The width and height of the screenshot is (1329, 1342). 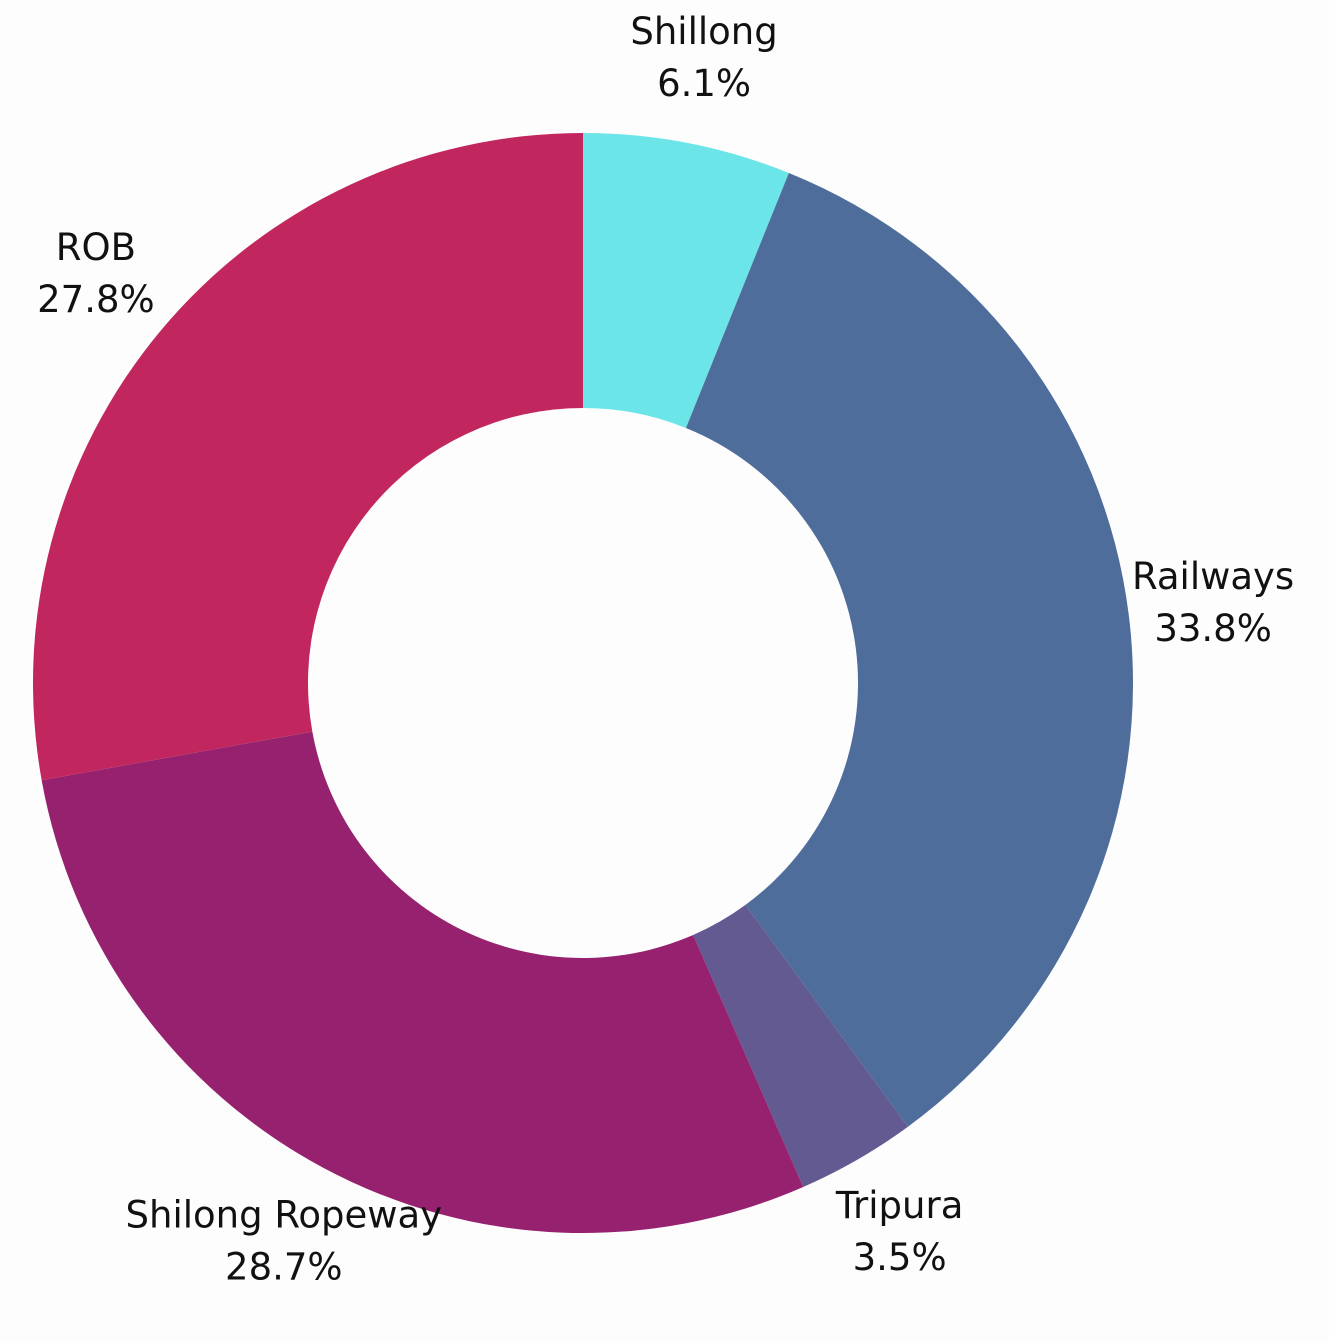 What do you see at coordinates (704, 83) in the screenshot?
I see `slice-value-label: 6.1%` at bounding box center [704, 83].